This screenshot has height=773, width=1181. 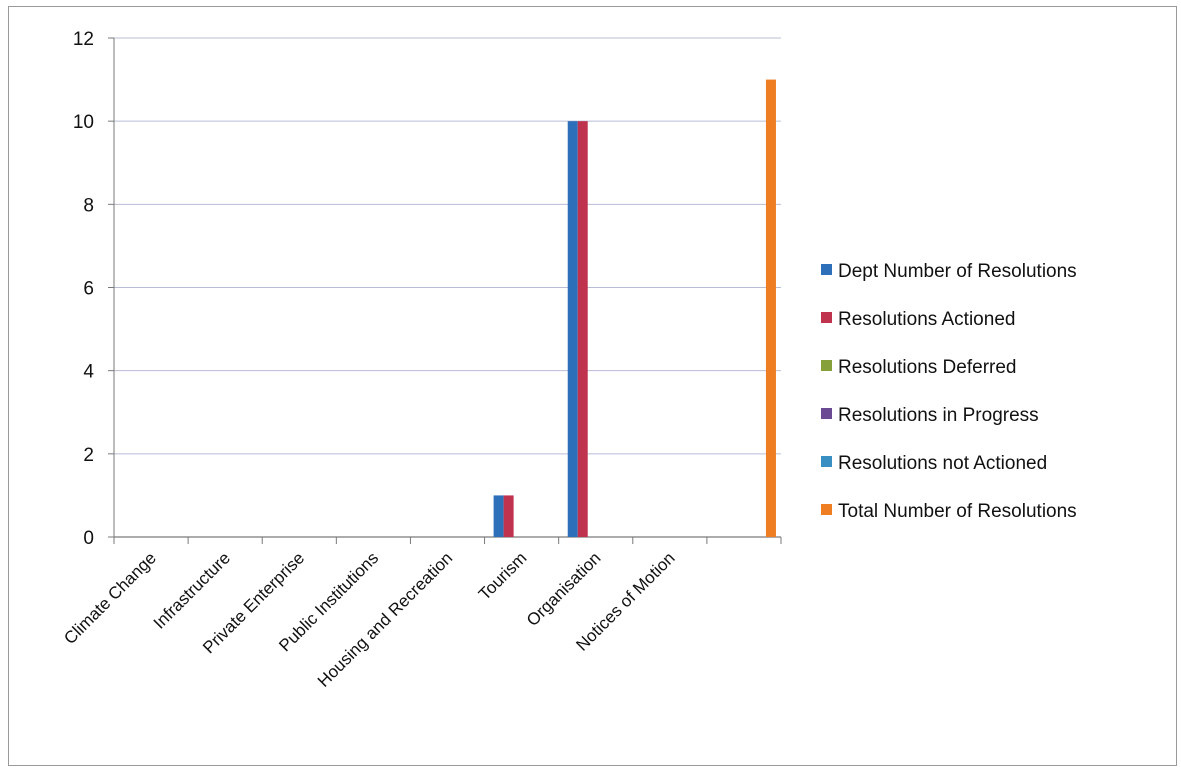 What do you see at coordinates (927, 367) in the screenshot?
I see `legend-label: Resolutions Deferred` at bounding box center [927, 367].